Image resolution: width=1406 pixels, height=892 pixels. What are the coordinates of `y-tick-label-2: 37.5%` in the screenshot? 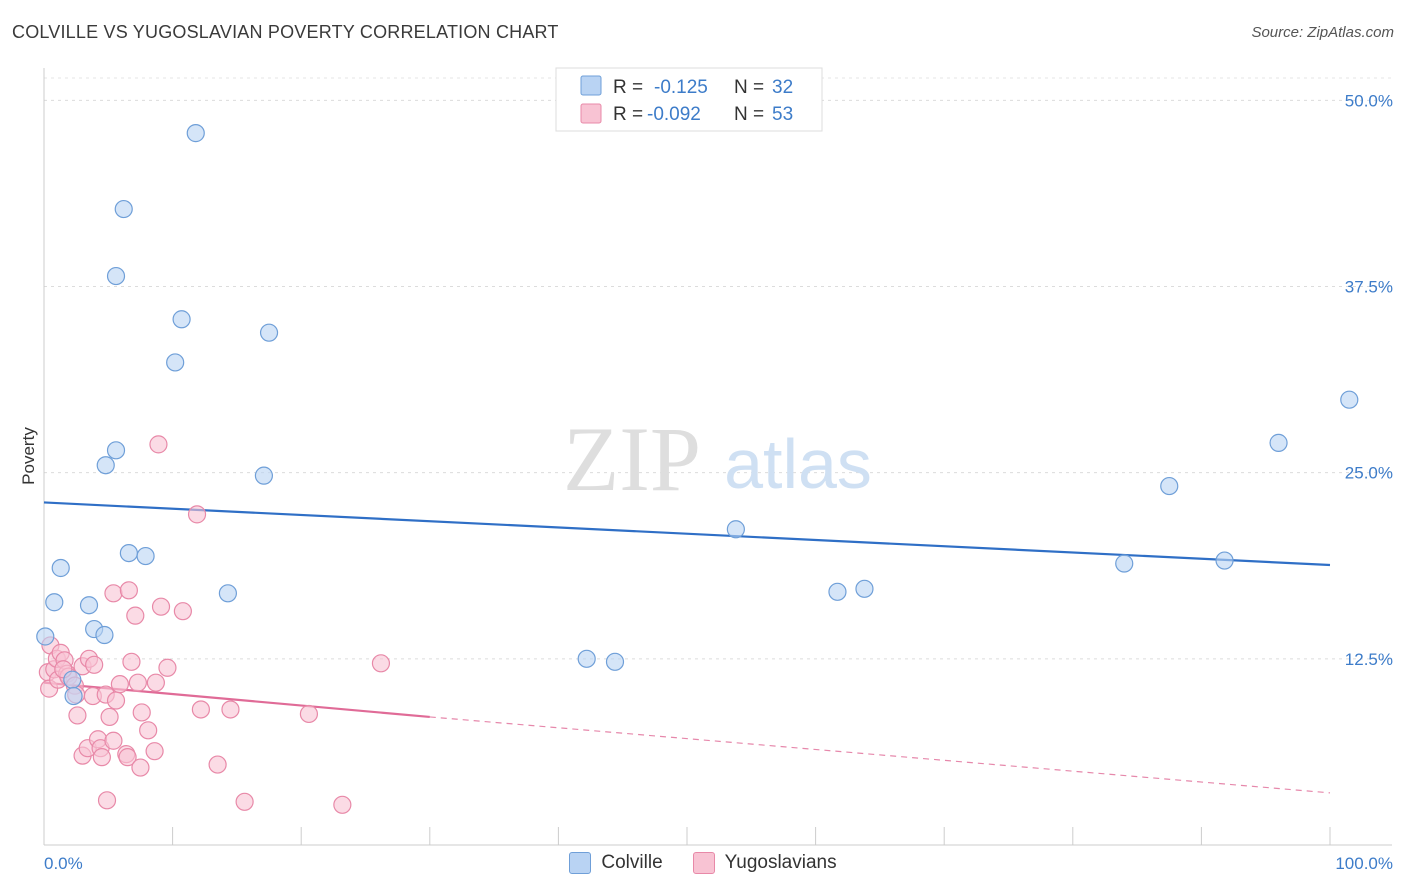 It's located at (1369, 287).